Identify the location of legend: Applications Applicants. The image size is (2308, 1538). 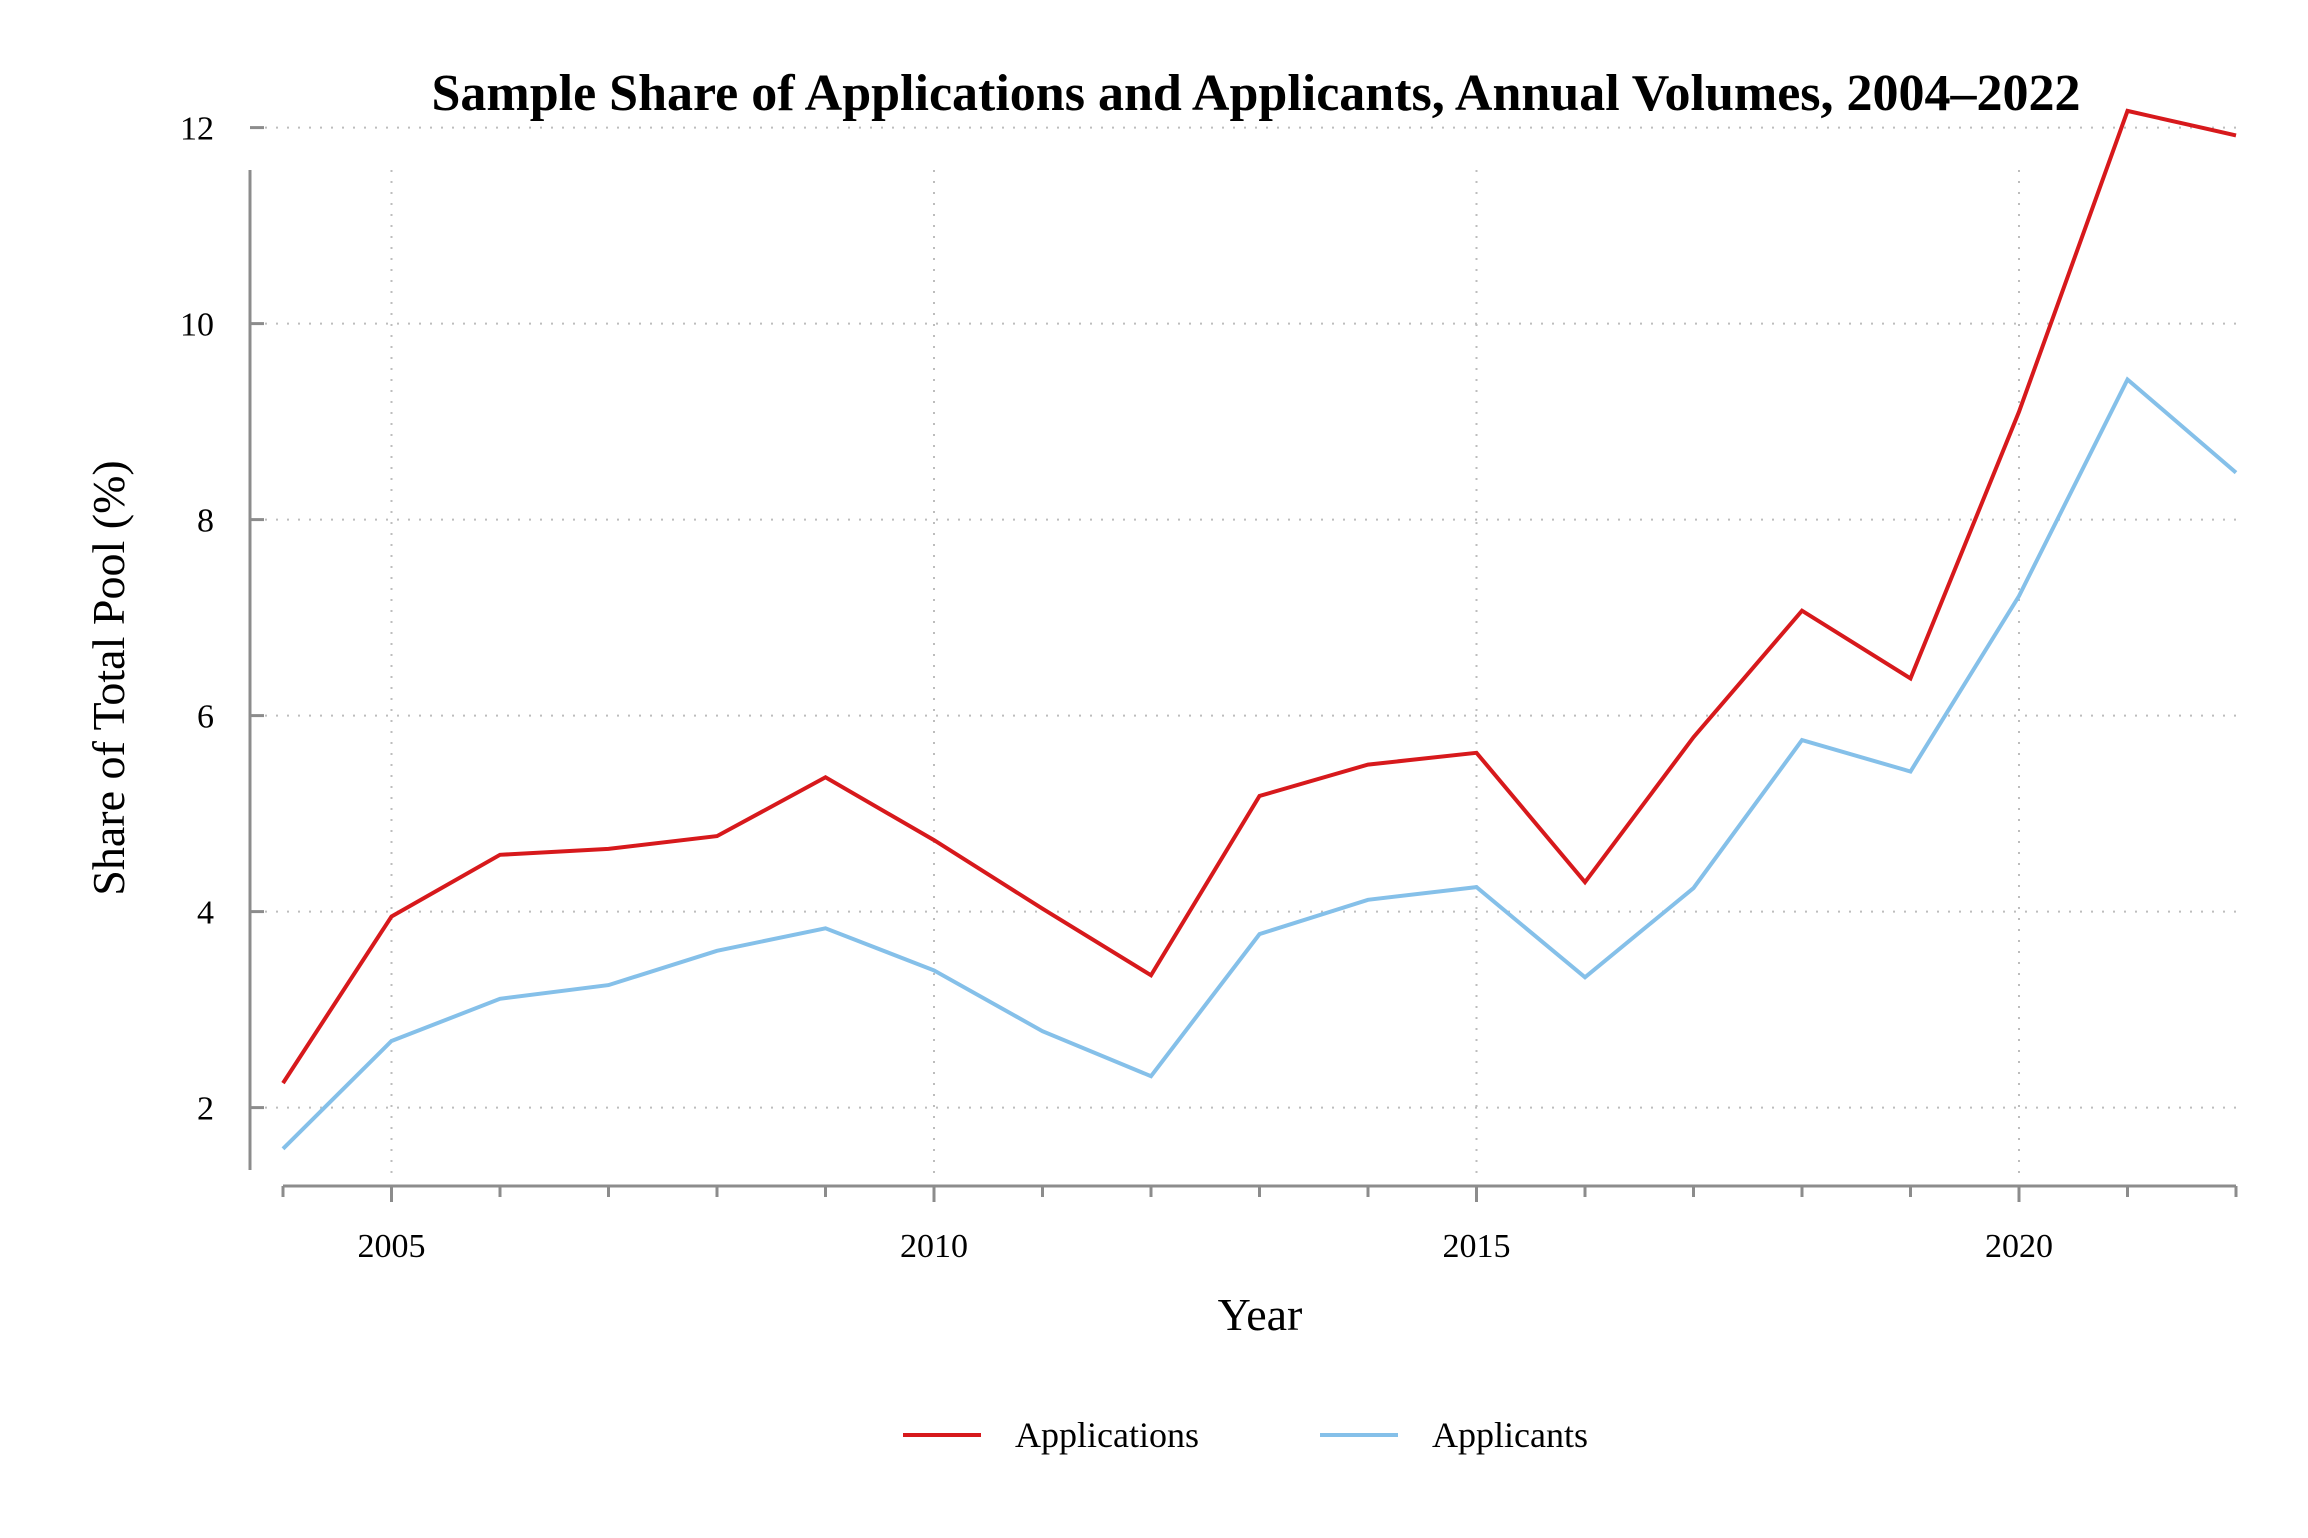
(1245, 1435).